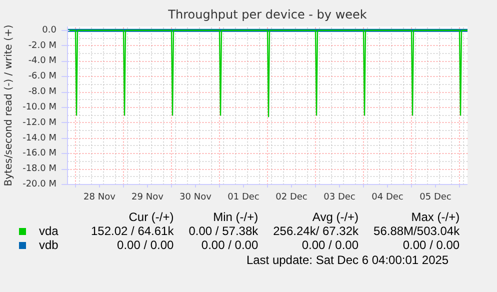 The image size is (497, 292). Describe the element at coordinates (39, 107) in the screenshot. I see `y-tick-label: -10.0 M` at that location.